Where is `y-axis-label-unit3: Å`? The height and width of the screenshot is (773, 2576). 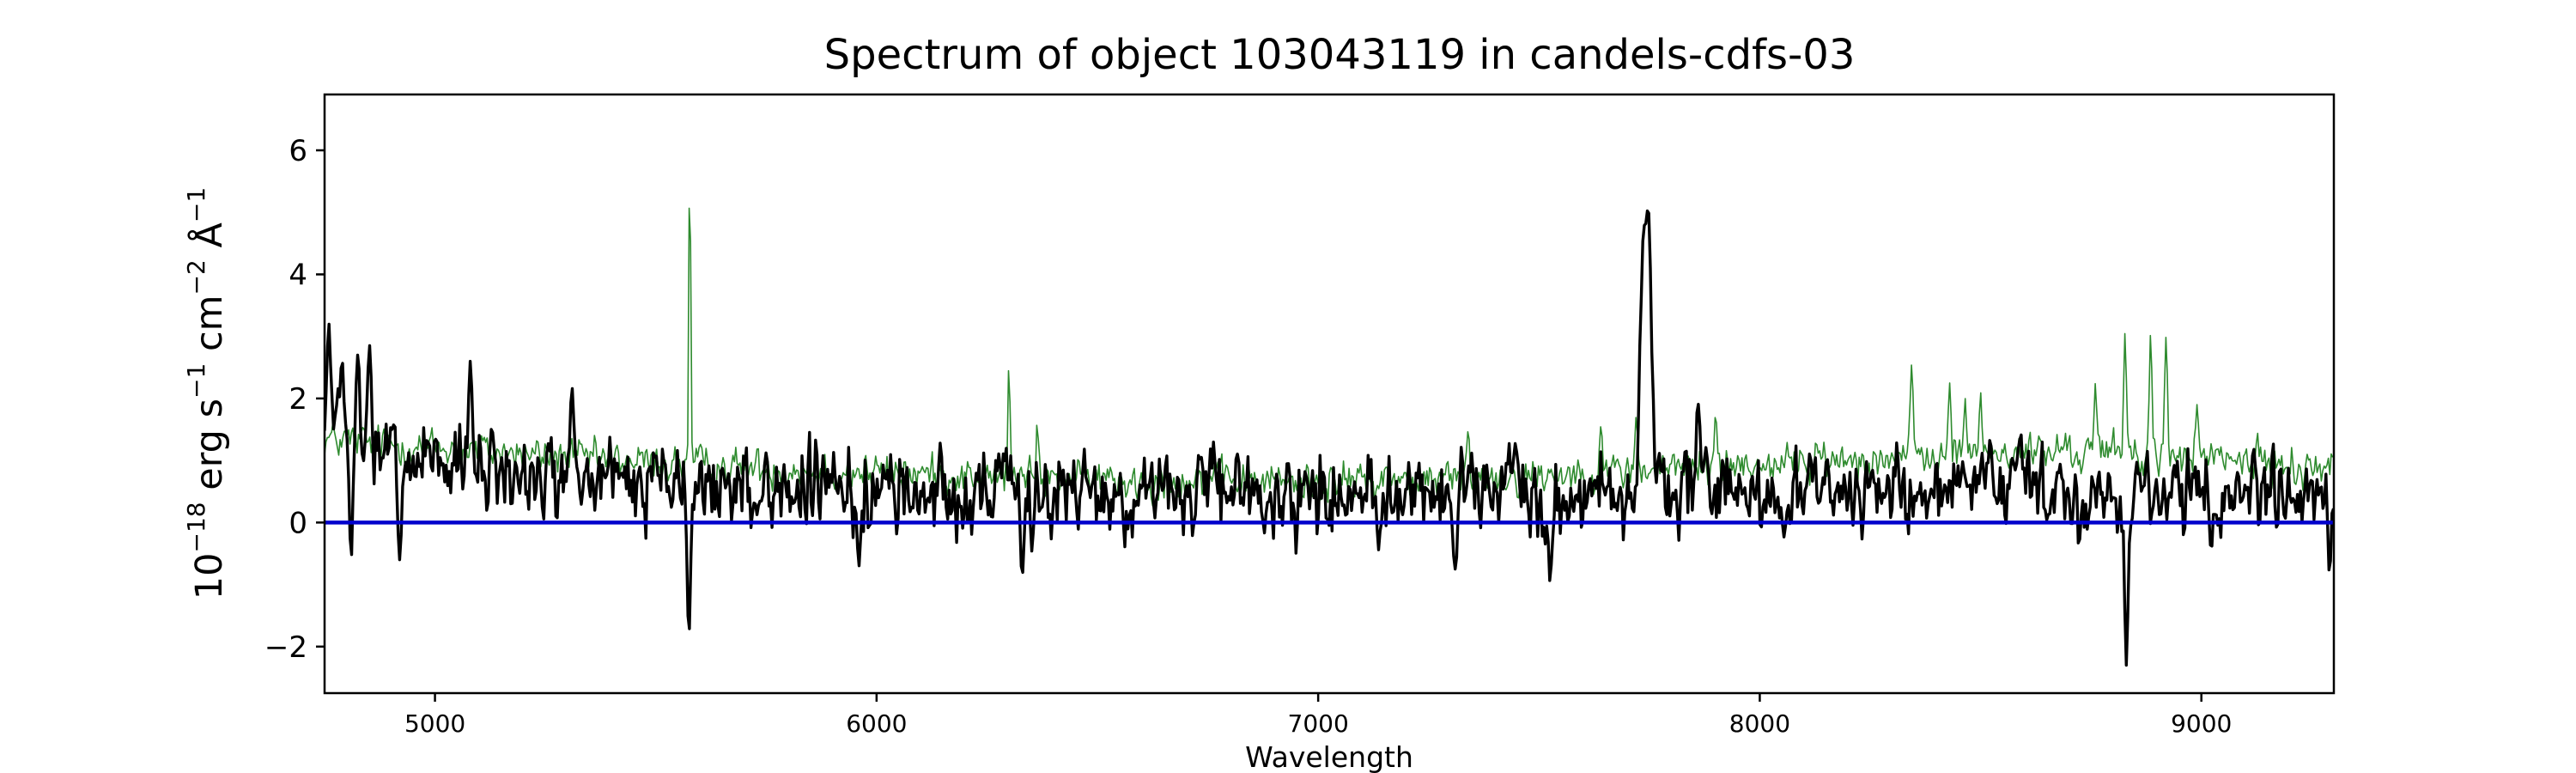 y-axis-label-unit3: Å is located at coordinates (209, 241).